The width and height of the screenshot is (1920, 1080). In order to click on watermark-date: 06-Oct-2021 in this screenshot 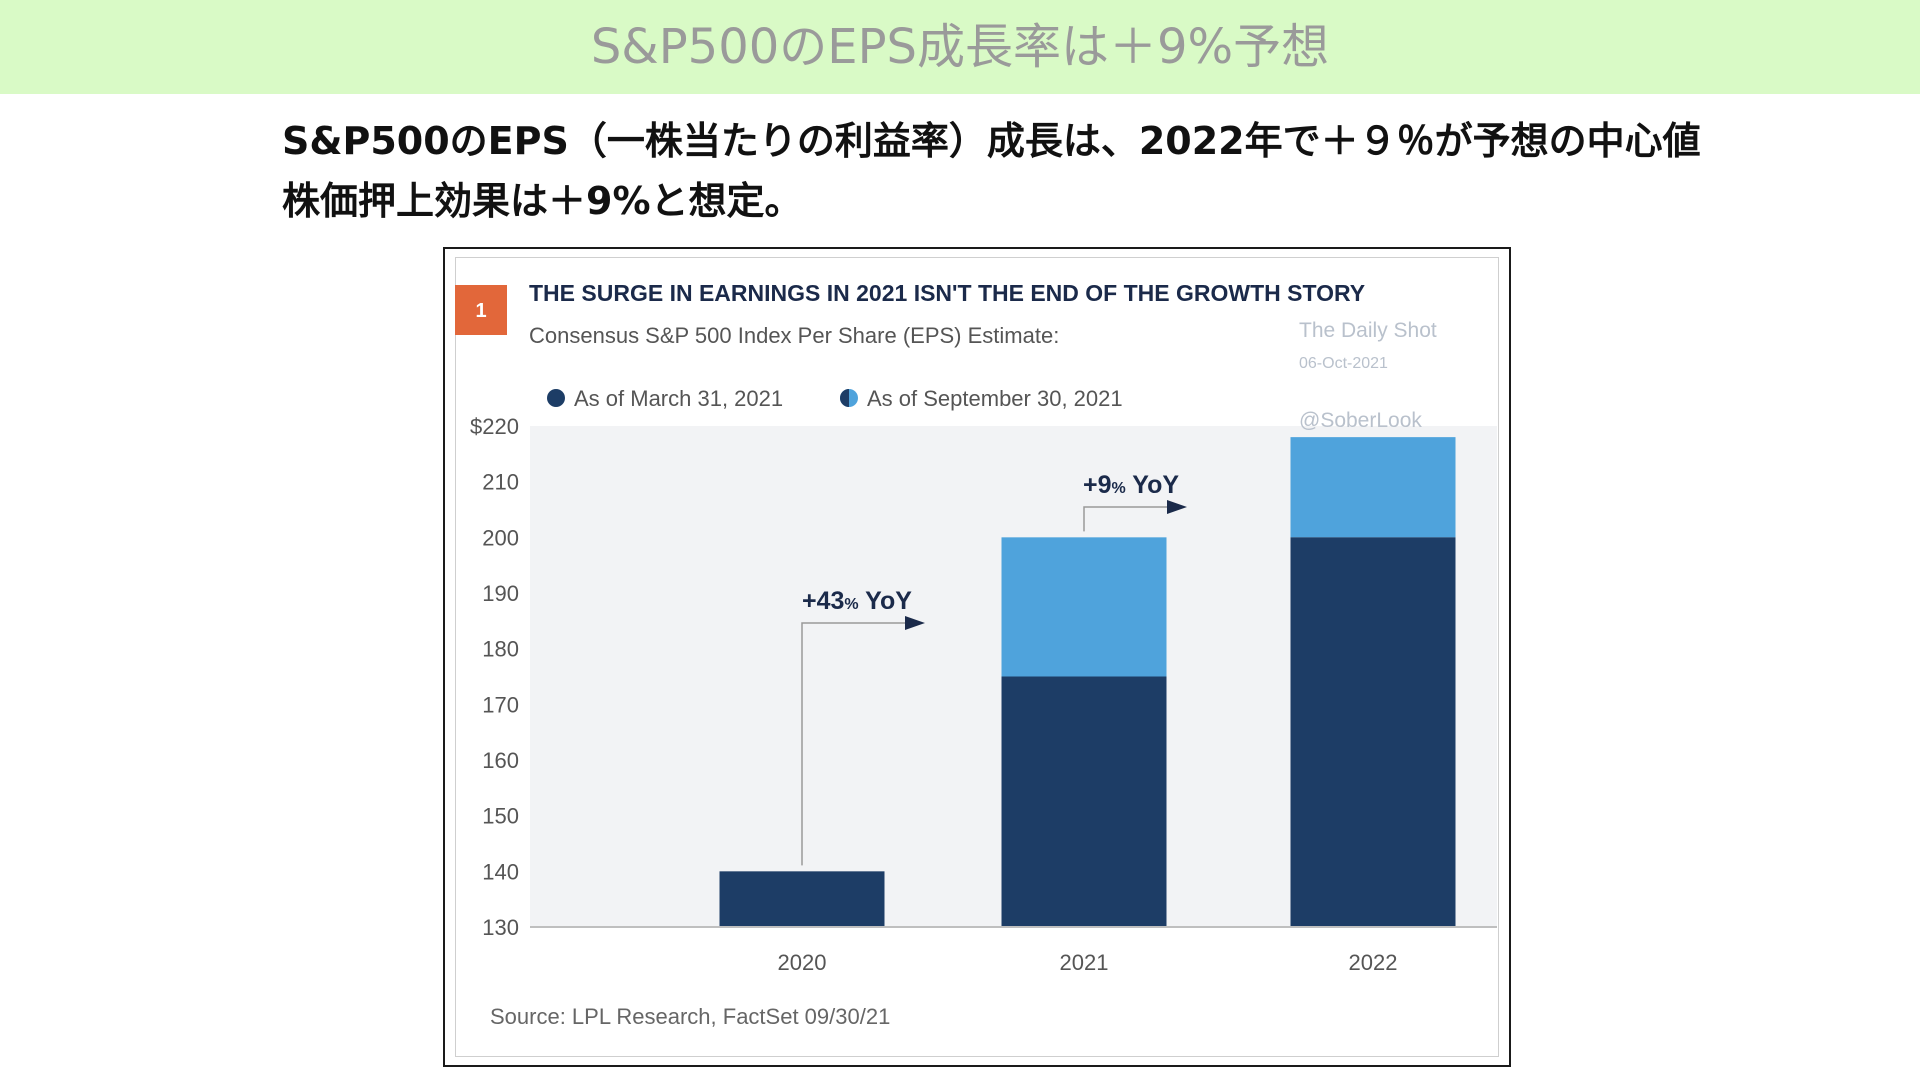, I will do `click(1343, 363)`.